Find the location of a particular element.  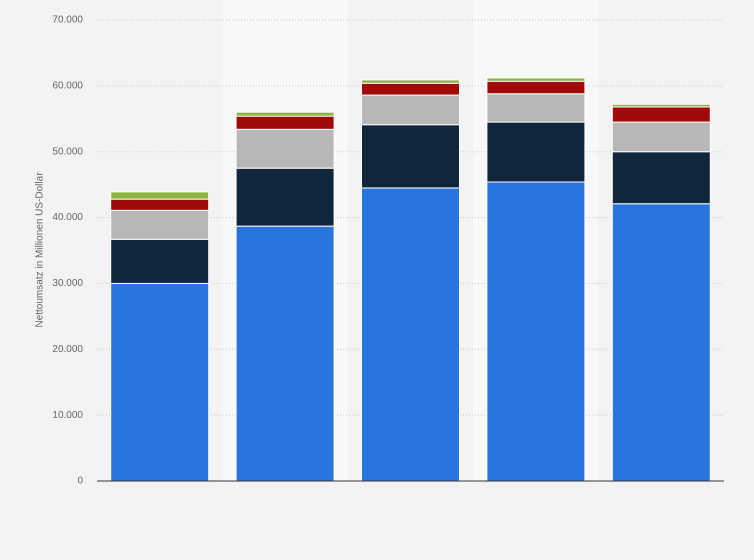

y-tick-label: 20.000 is located at coordinates (67, 349).